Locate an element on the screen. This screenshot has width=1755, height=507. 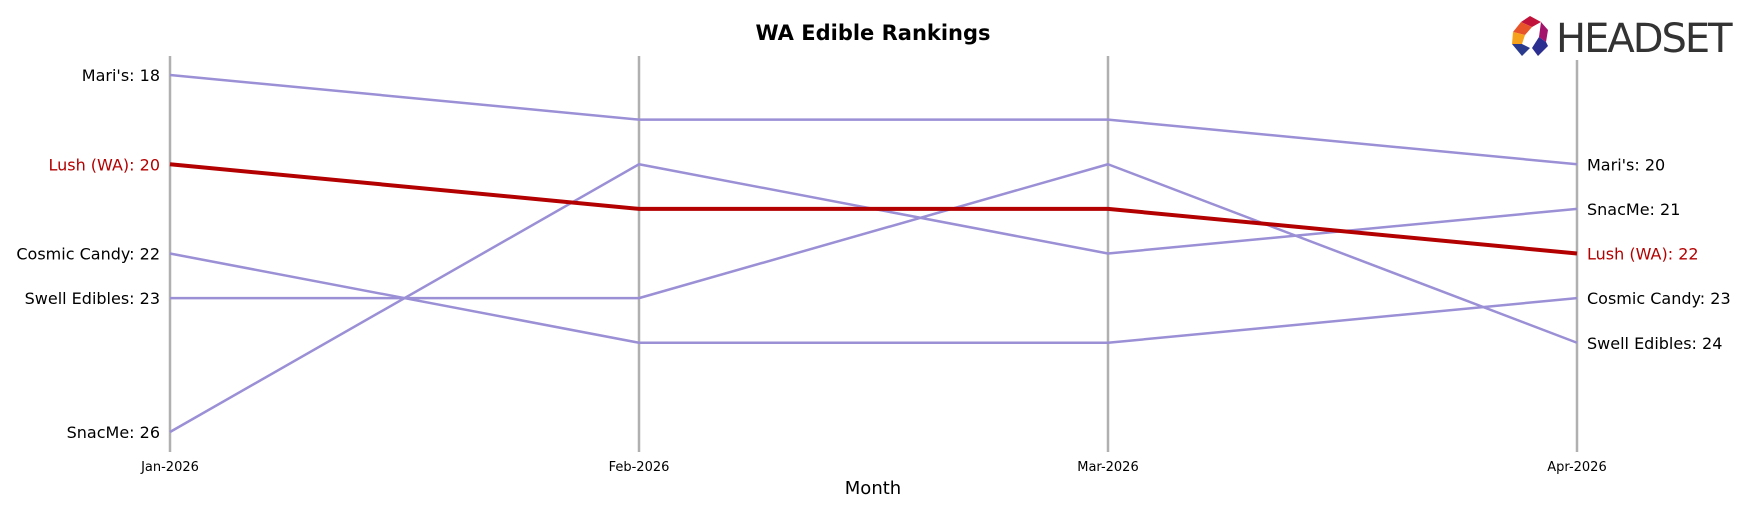
end-rank-label: SnacMe: 21 is located at coordinates (1633, 209).